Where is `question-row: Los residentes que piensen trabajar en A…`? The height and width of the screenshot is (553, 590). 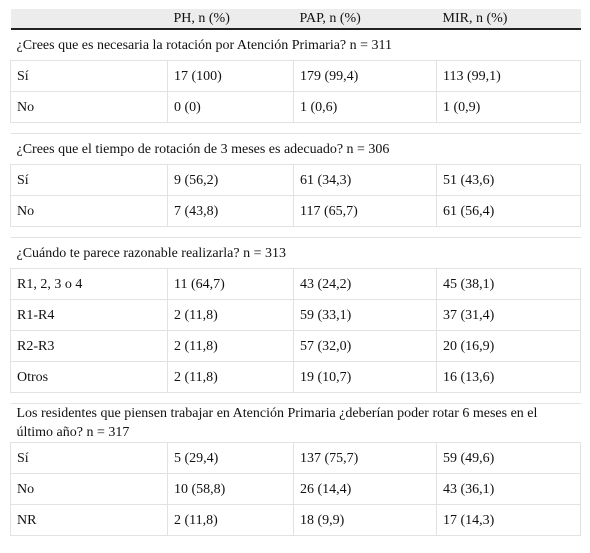 question-row: Los residentes que piensen trabajar en A… is located at coordinates (295, 423).